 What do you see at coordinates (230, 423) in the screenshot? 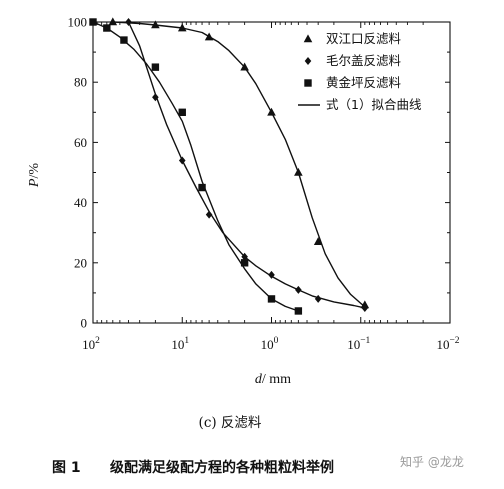
I see `sub-caption: (c) 反滤料` at bounding box center [230, 423].